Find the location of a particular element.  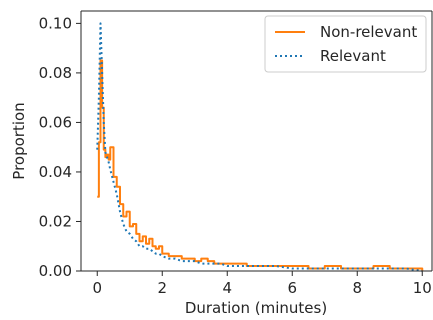

x-tick-label: 10 is located at coordinates (422, 288).